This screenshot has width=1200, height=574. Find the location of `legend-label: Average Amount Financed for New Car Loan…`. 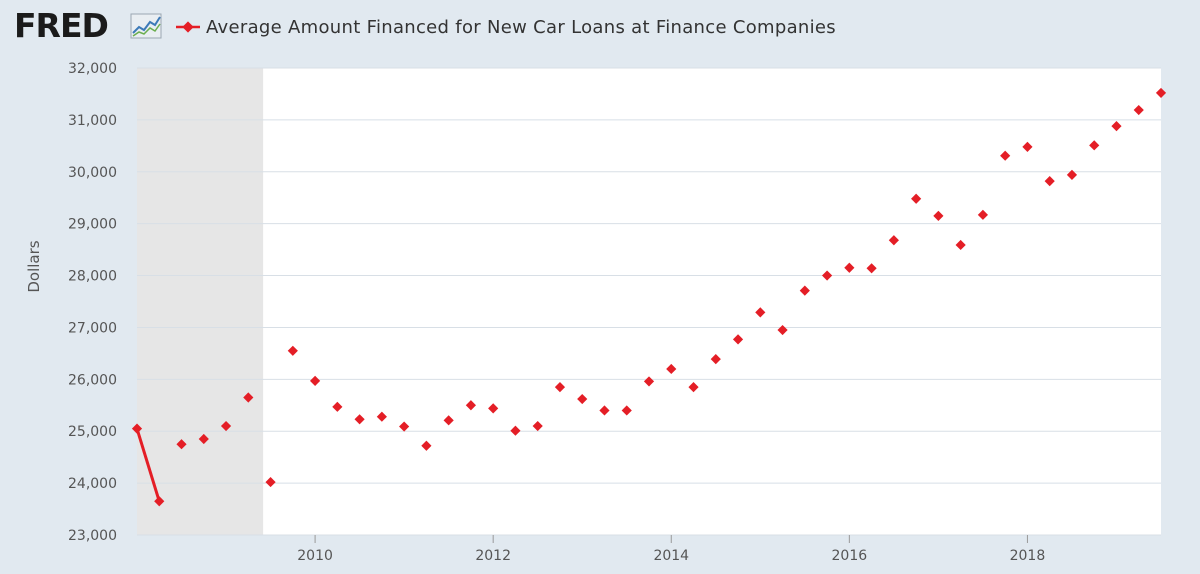

legend-label: Average Amount Financed for New Car Loan… is located at coordinates (521, 27).